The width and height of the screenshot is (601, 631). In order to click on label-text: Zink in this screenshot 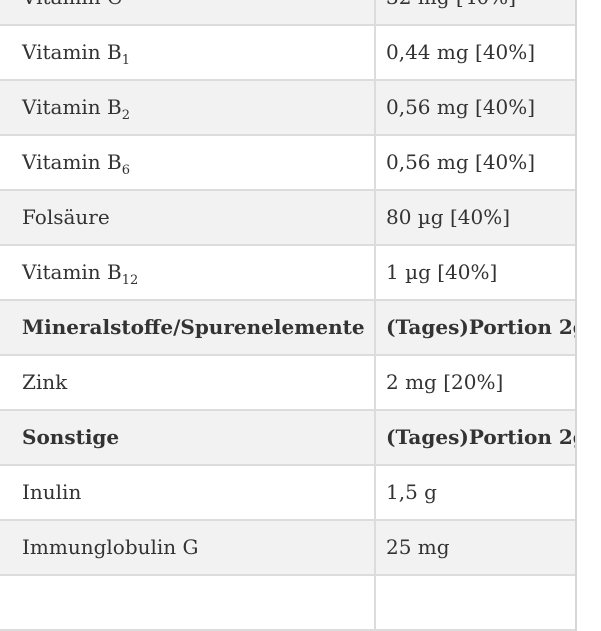, I will do `click(45, 382)`.